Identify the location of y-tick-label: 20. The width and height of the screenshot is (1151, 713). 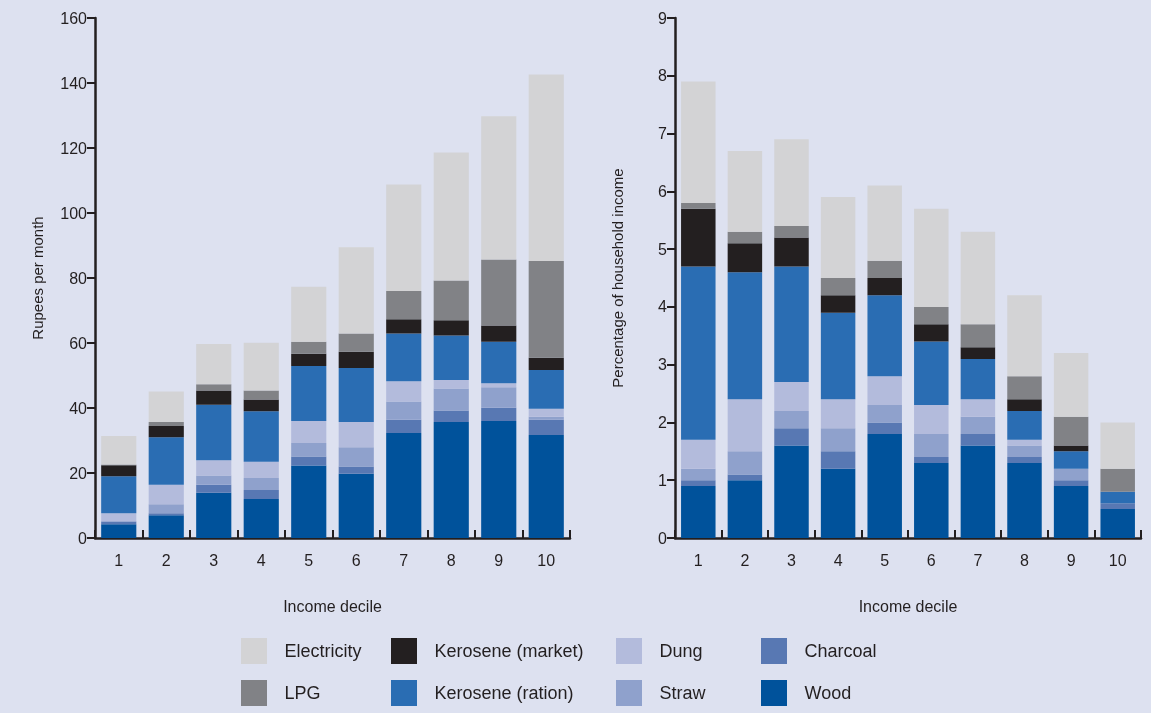
(78, 473).